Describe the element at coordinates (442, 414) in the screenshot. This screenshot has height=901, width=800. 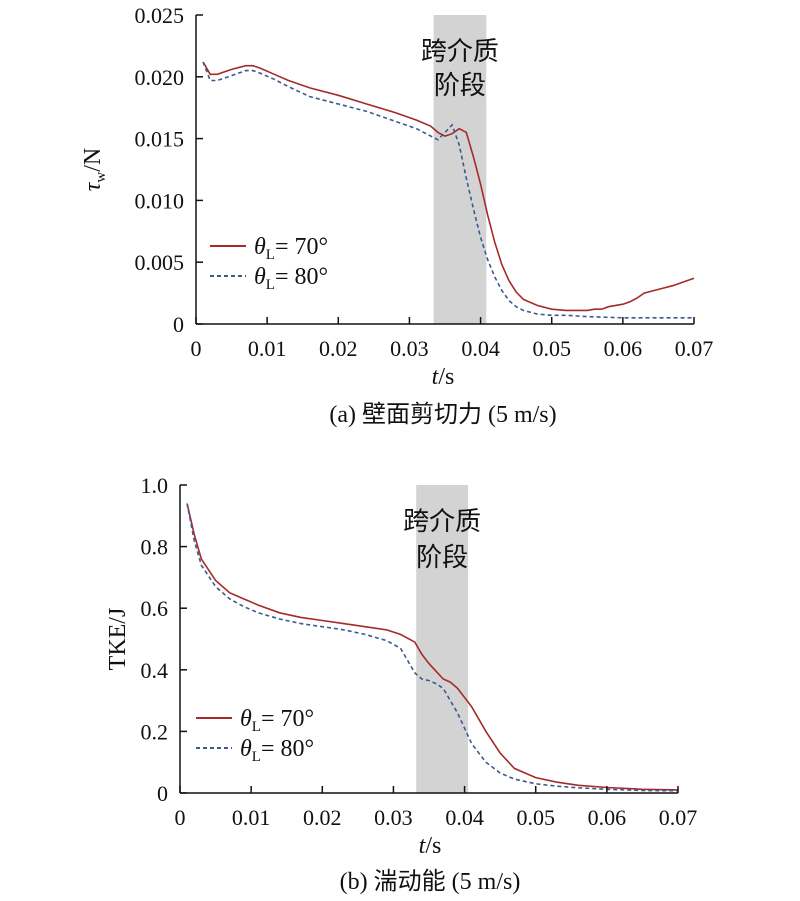
I see `panel-caption: (a) 壁面剪切力 (5 m/s)` at that location.